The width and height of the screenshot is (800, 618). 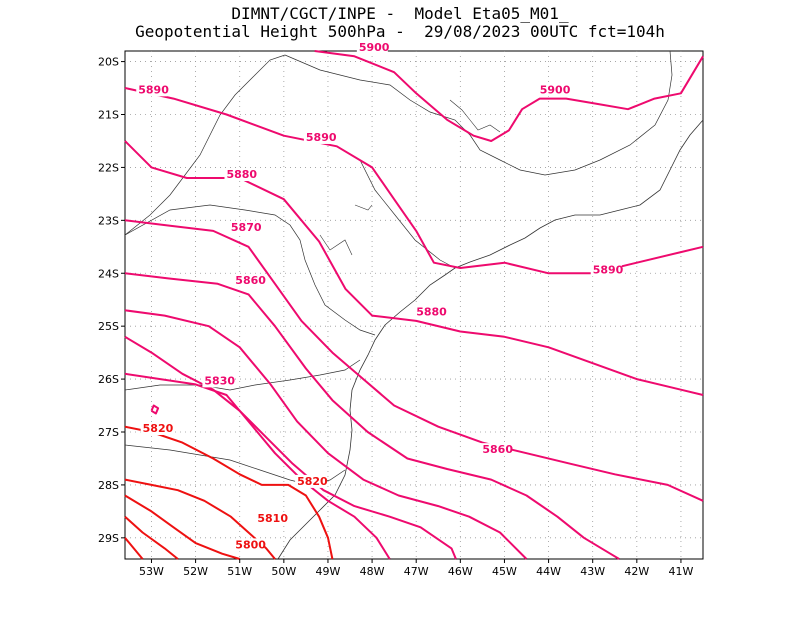 I want to click on lon-tick-label: 45W, so click(x=504, y=571).